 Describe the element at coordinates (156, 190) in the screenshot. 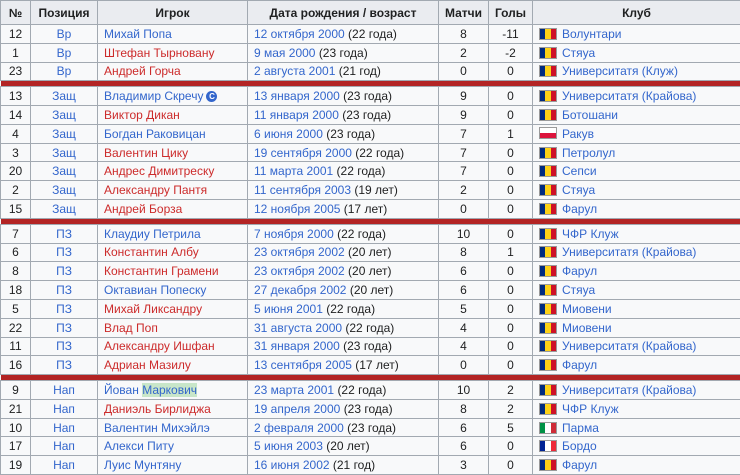

I see `player-link: Александру Пантя` at that location.